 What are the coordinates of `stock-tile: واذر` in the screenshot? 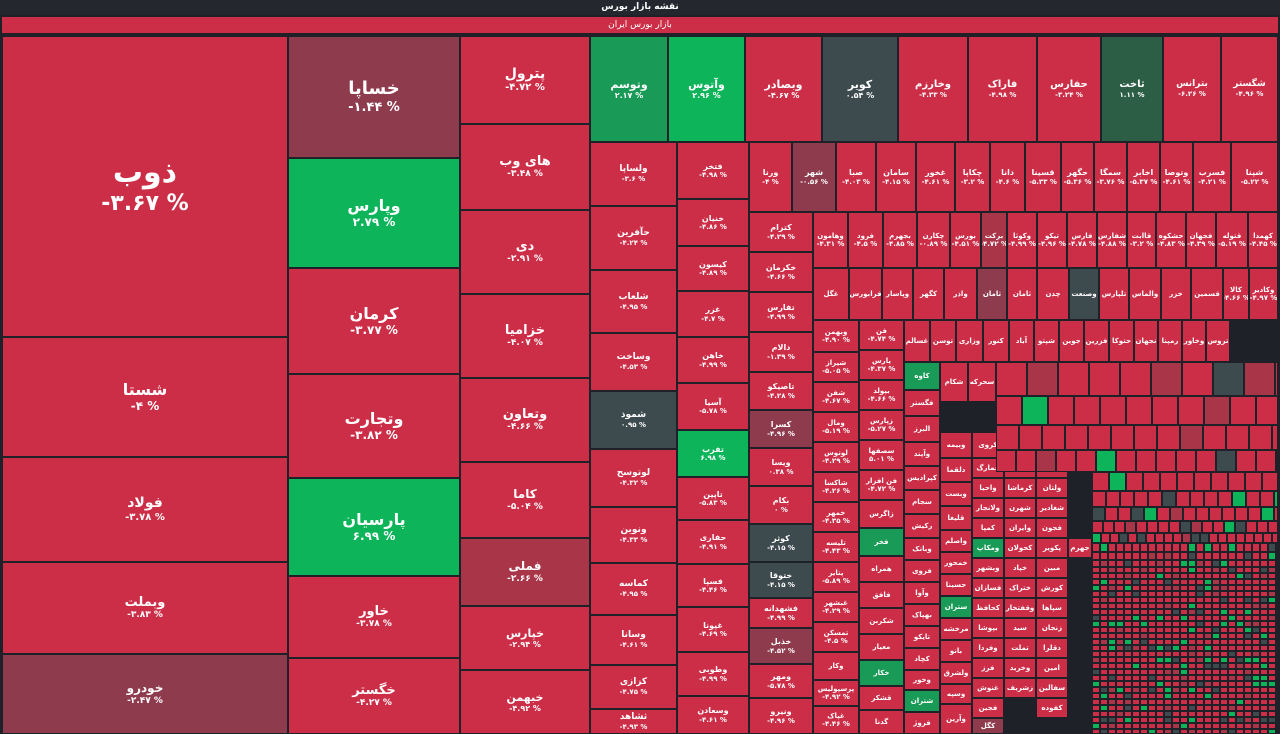 It's located at (960, 294).